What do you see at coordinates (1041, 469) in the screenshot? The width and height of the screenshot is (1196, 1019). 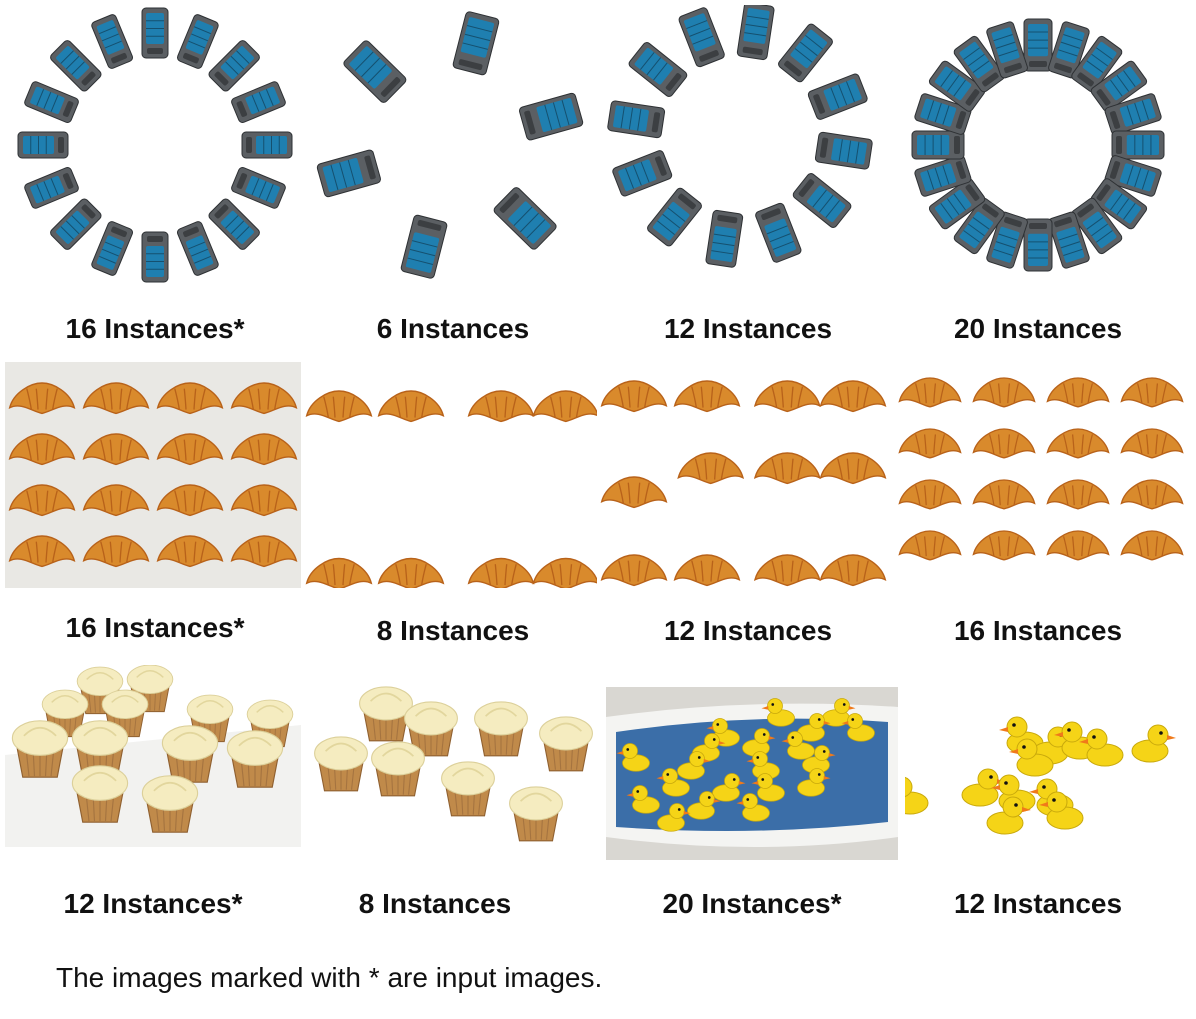 I see `croissant-grid-16b` at bounding box center [1041, 469].